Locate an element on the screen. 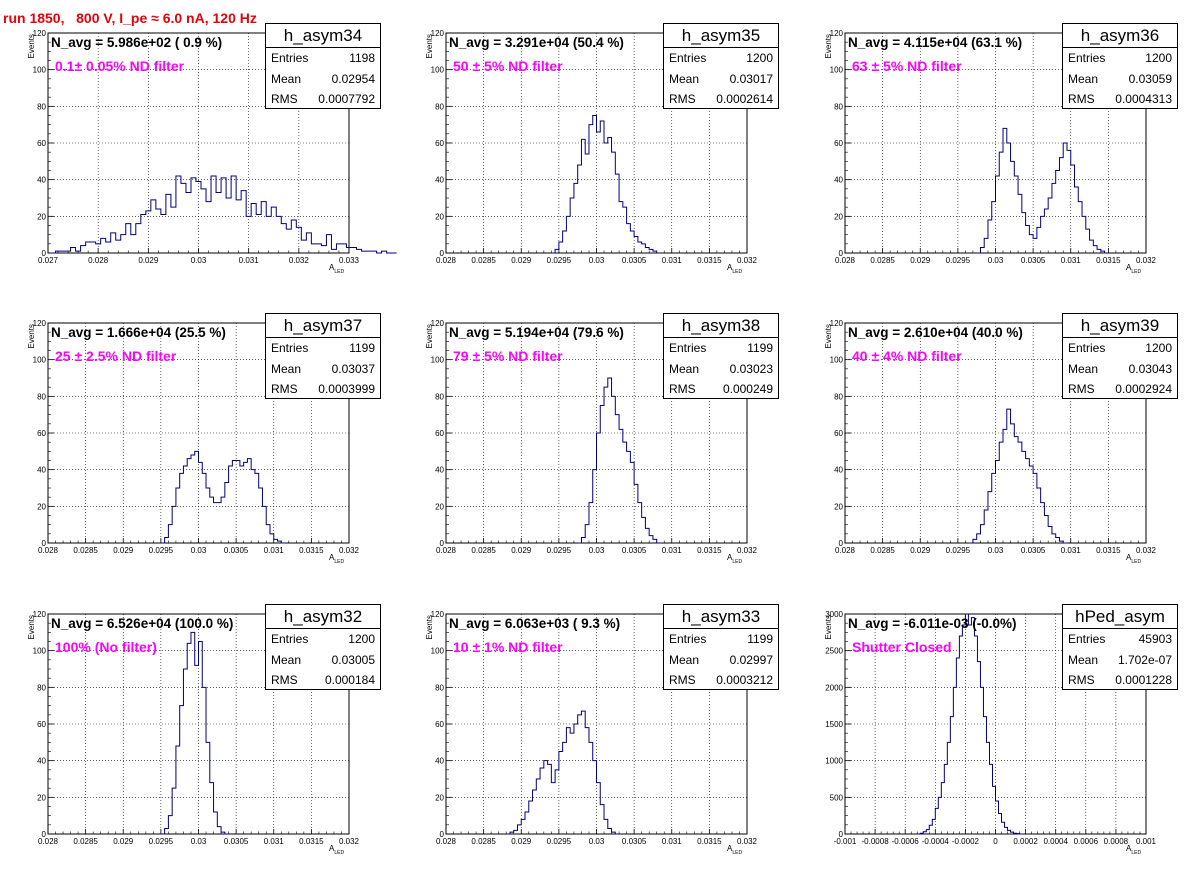  stats-row-rms: RMS 0.0003999 is located at coordinates (323, 389).